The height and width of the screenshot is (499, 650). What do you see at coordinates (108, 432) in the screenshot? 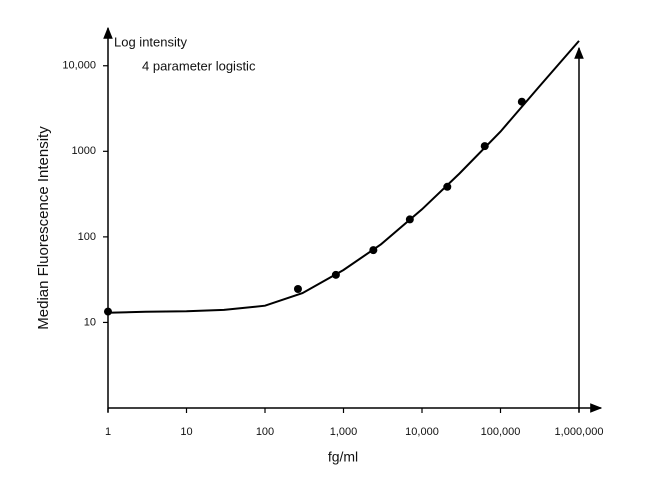
I see `x-tick-label: 1` at bounding box center [108, 432].